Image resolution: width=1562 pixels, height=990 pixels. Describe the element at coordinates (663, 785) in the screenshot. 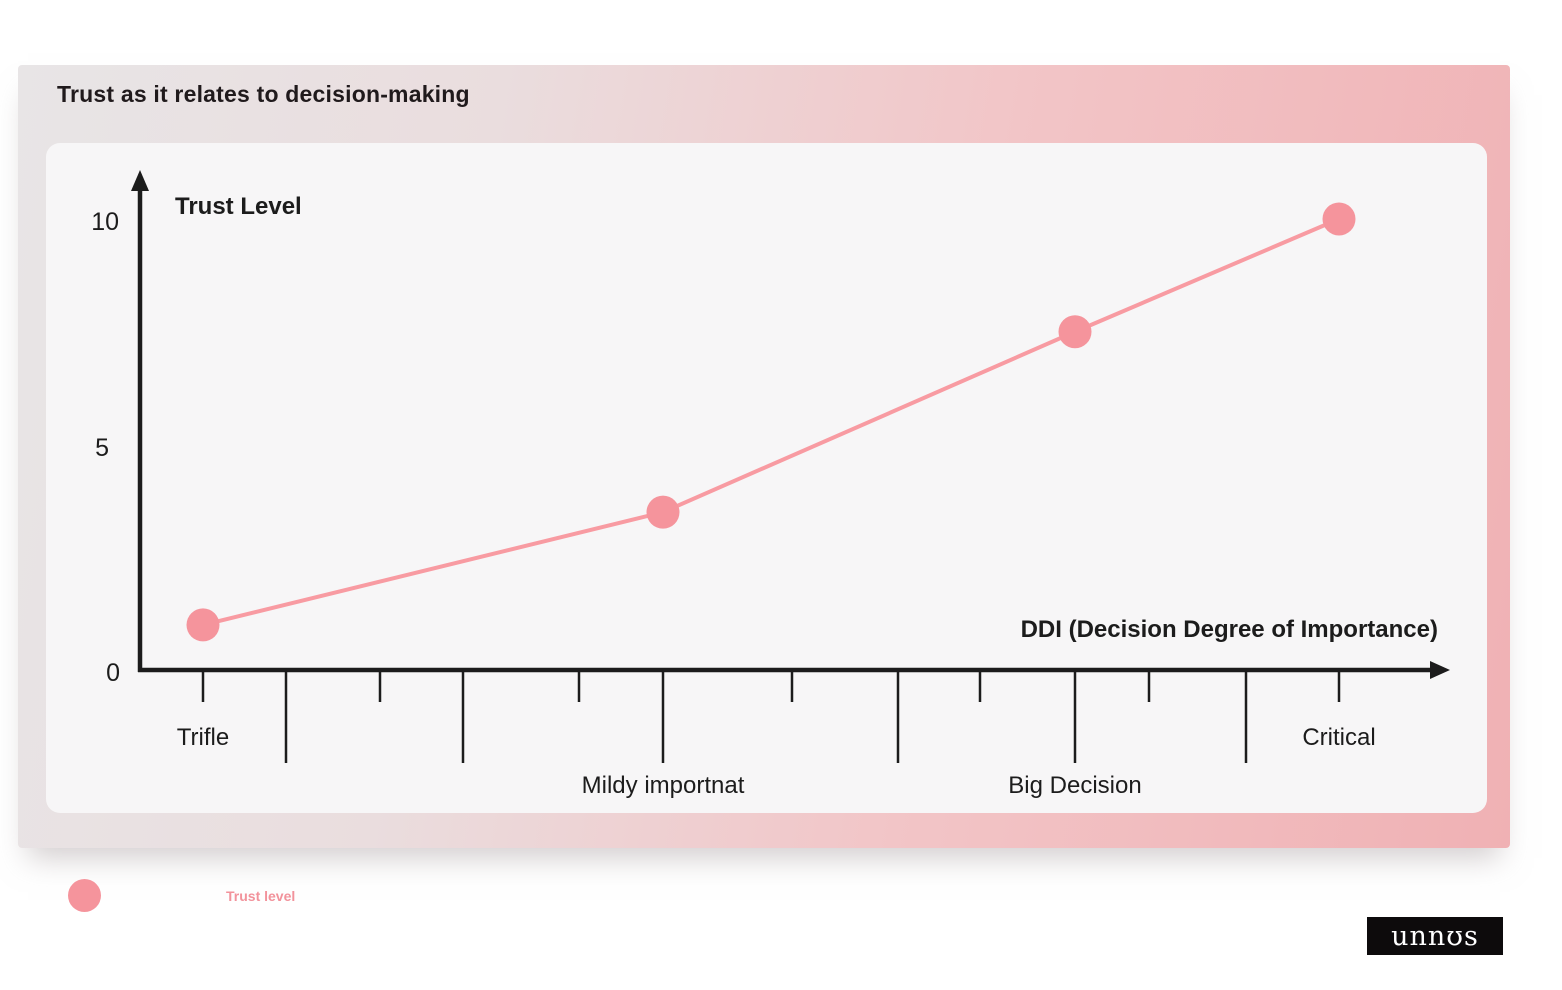

I see `x-category-label-mildy-important: Mildy importnat` at that location.